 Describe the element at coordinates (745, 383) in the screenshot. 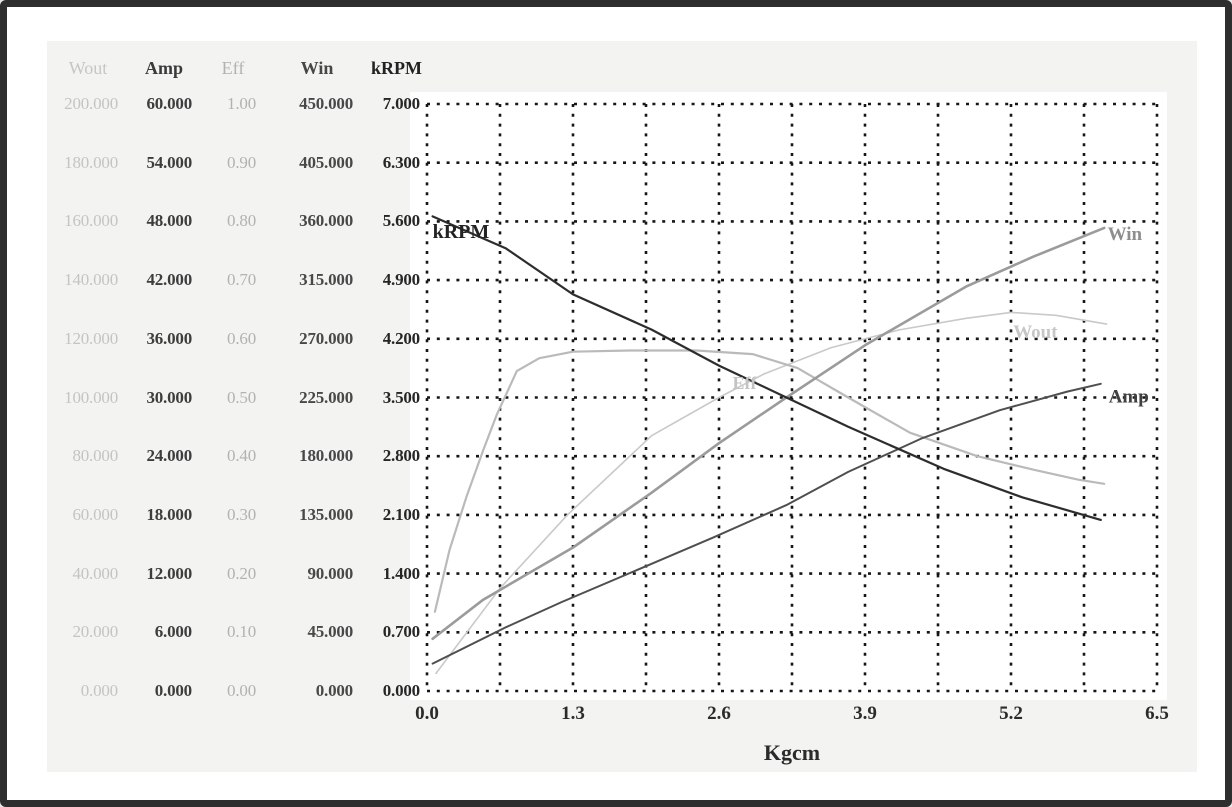

I see `curve-label-eff: Eff` at that location.